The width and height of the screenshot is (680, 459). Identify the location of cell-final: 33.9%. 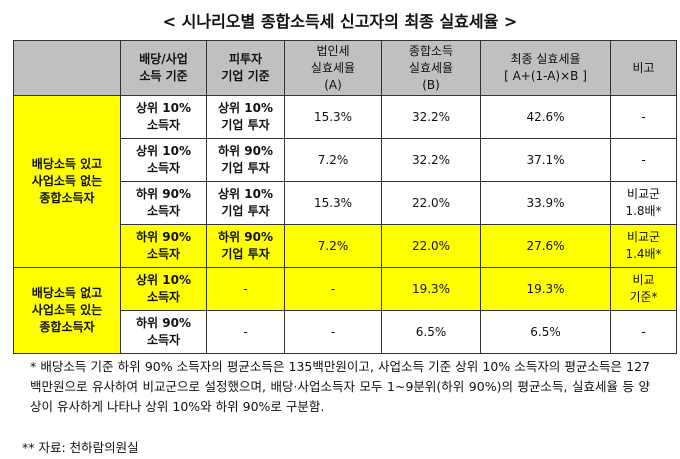
(545, 203).